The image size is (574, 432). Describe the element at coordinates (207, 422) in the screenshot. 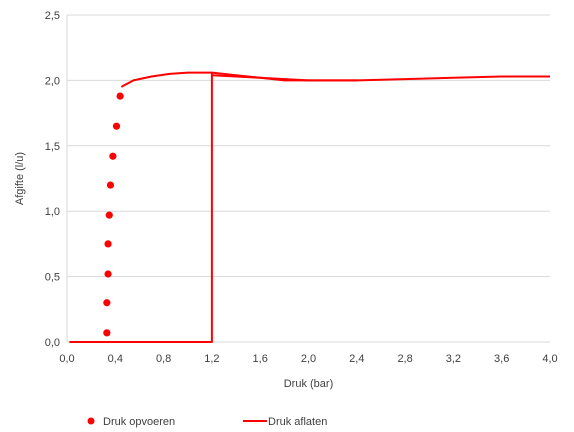

I see `legend: Druk opvoeren Druk aflaten` at that location.